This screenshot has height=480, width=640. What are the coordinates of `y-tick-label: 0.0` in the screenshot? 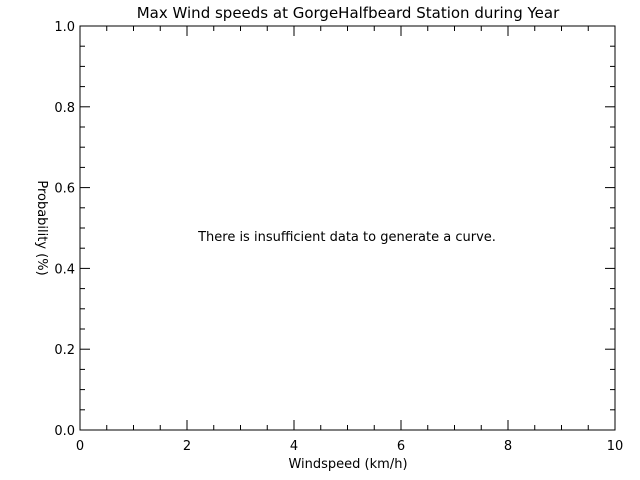 It's located at (64, 431).